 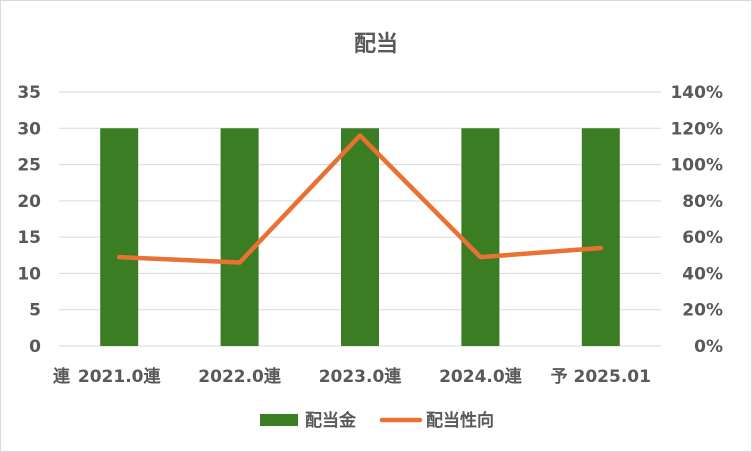 What do you see at coordinates (702, 238) in the screenshot?
I see `y-right-tick-label: 60%` at bounding box center [702, 238].